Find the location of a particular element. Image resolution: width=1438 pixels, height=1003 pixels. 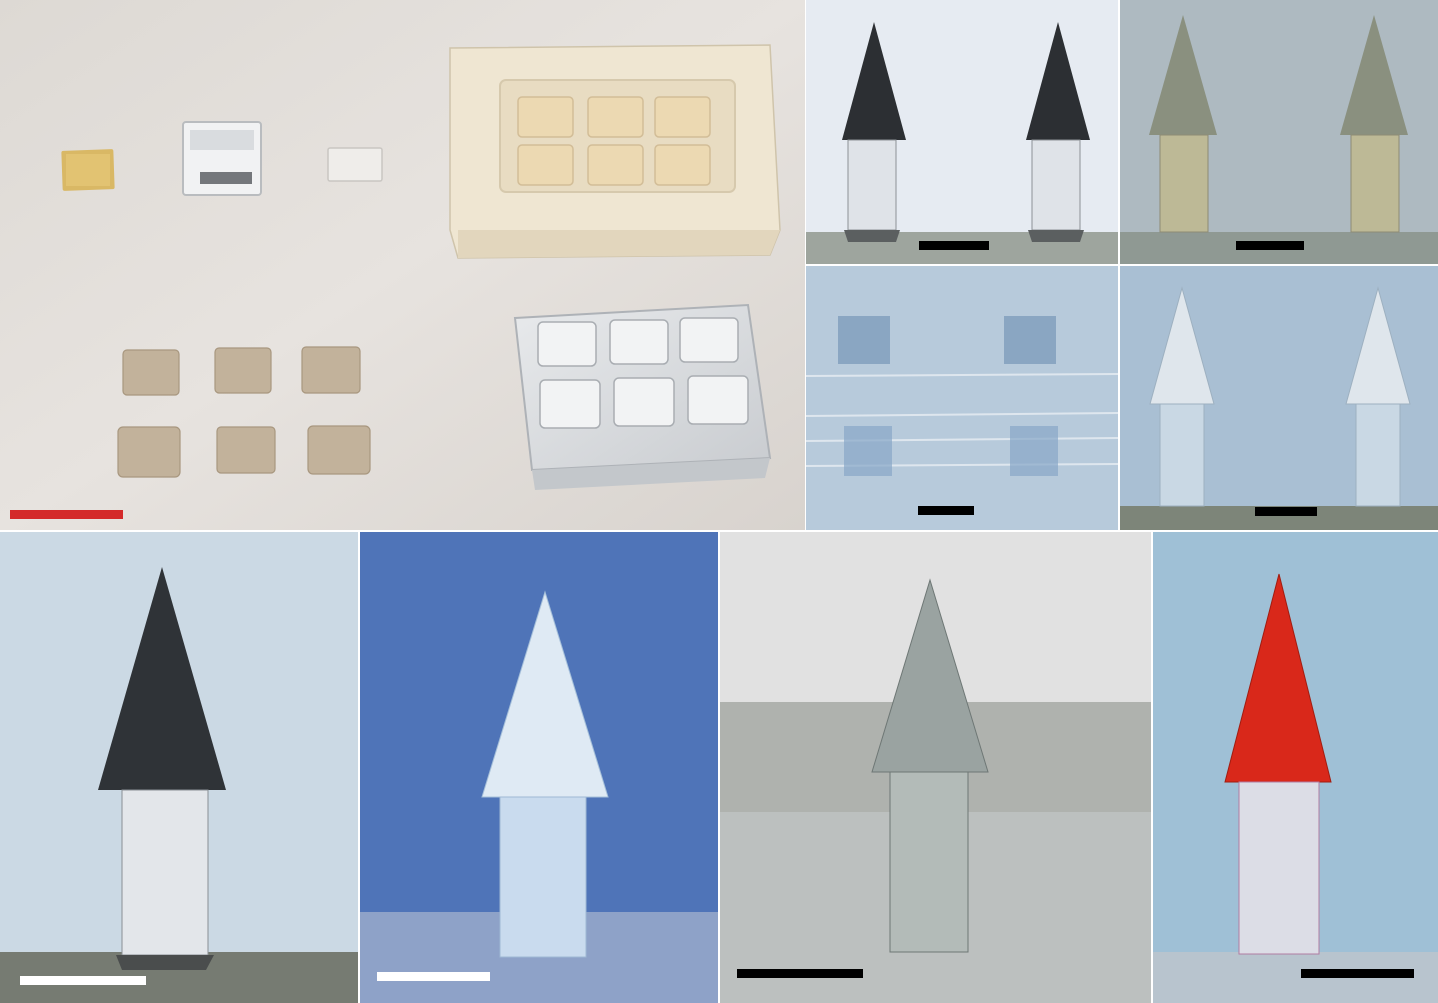

panel-single-grey is located at coordinates (935, 767).